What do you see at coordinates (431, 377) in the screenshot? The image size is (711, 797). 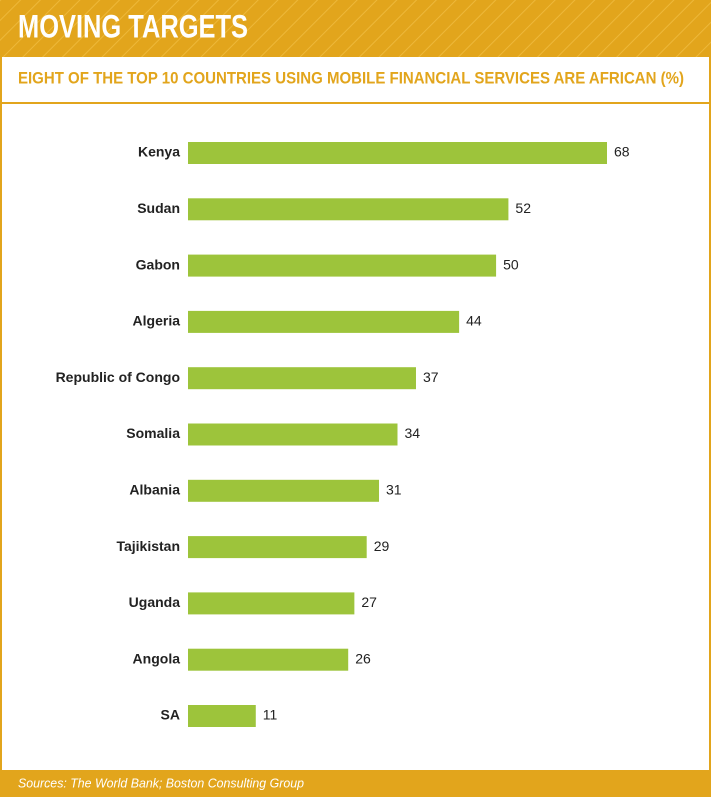 I see `value-label: 37` at bounding box center [431, 377].